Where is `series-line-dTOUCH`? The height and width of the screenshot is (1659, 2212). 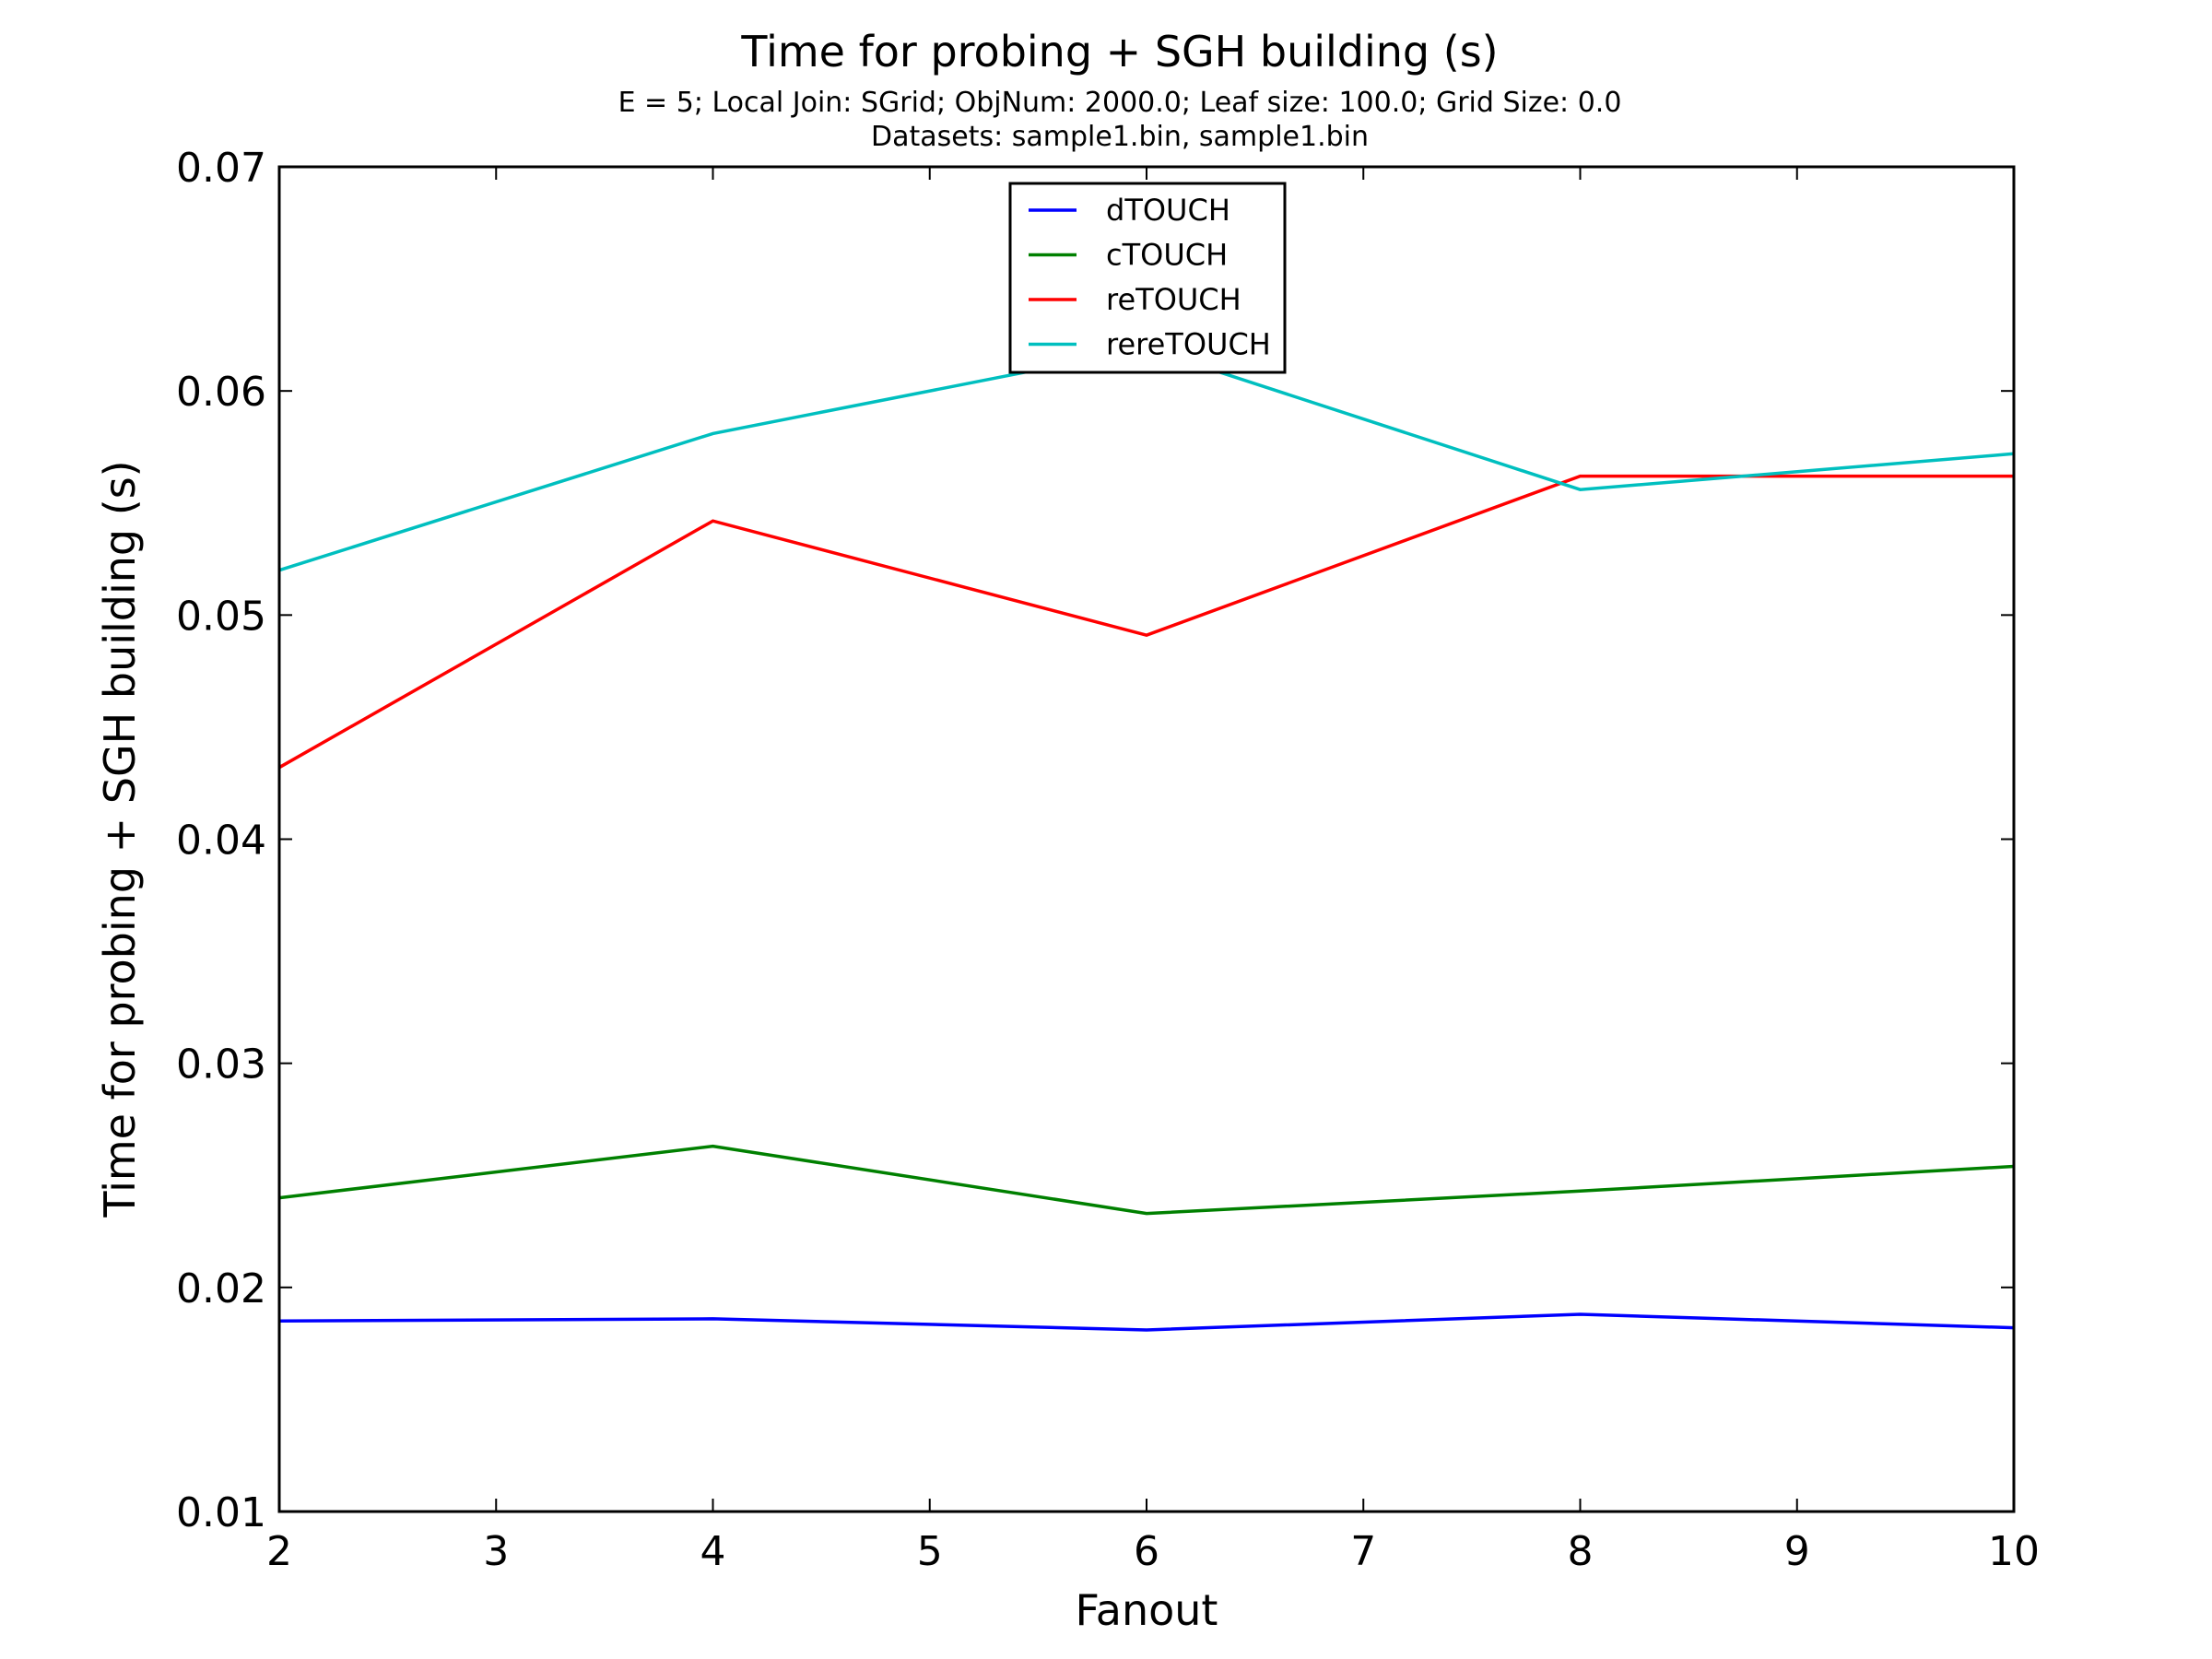 series-line-dTOUCH is located at coordinates (1146, 1322).